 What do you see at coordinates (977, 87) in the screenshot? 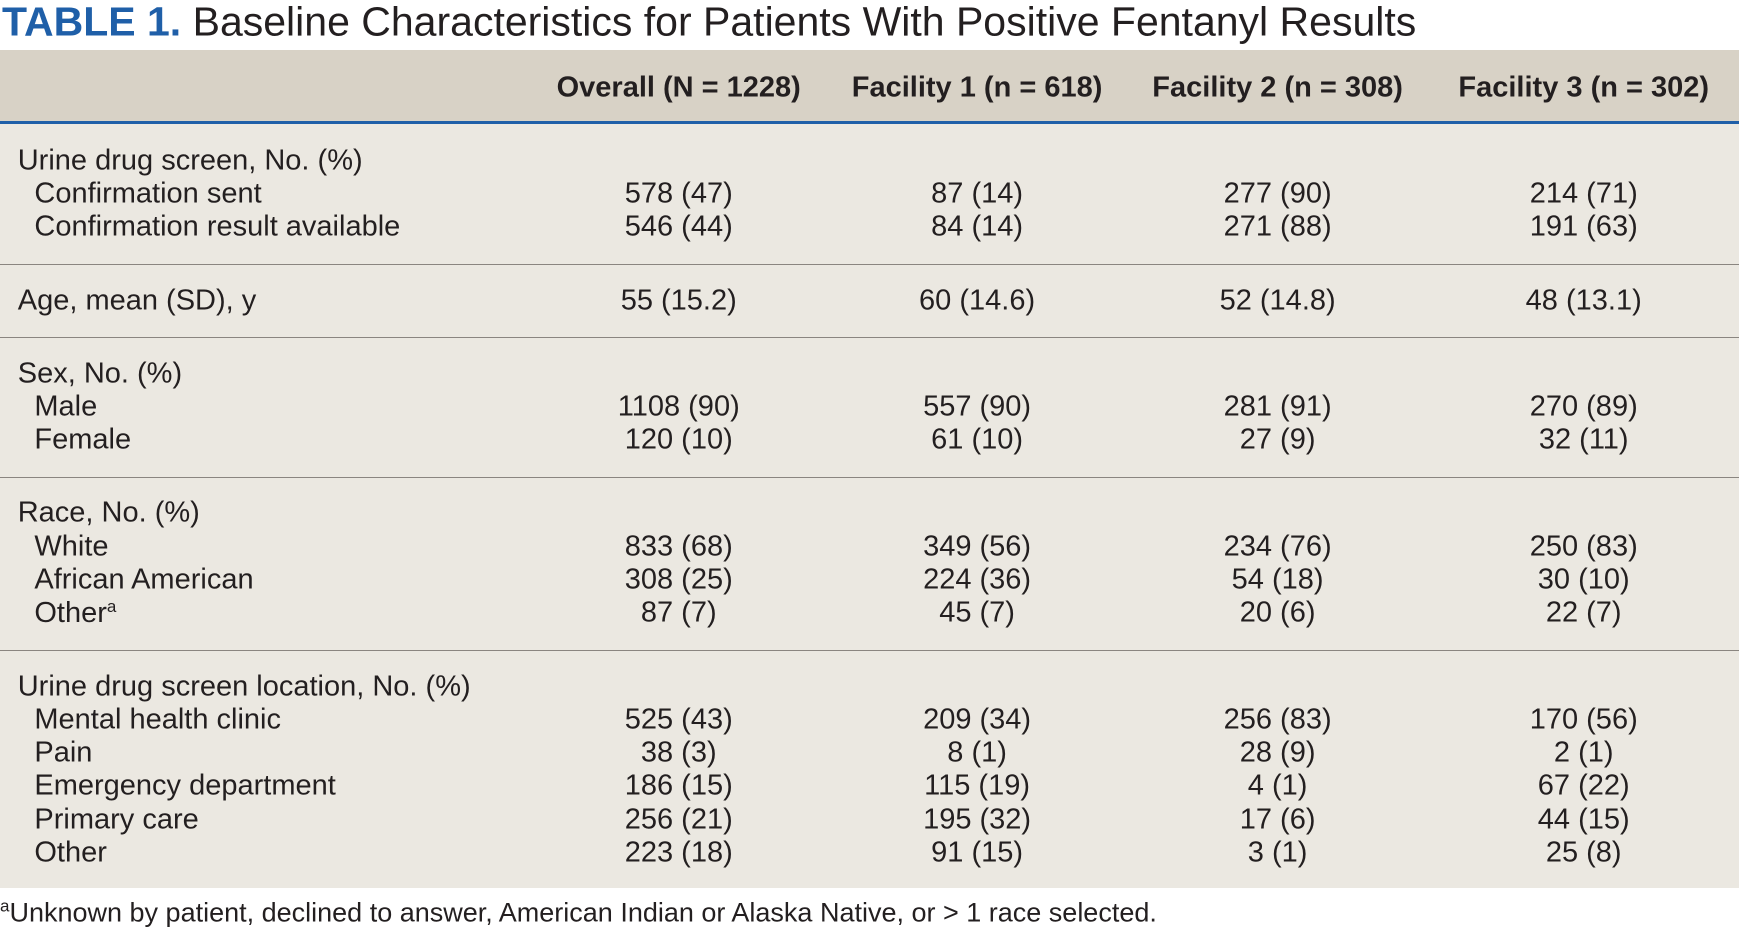
I see `column-header: Facility 1 (n = 618)` at bounding box center [977, 87].